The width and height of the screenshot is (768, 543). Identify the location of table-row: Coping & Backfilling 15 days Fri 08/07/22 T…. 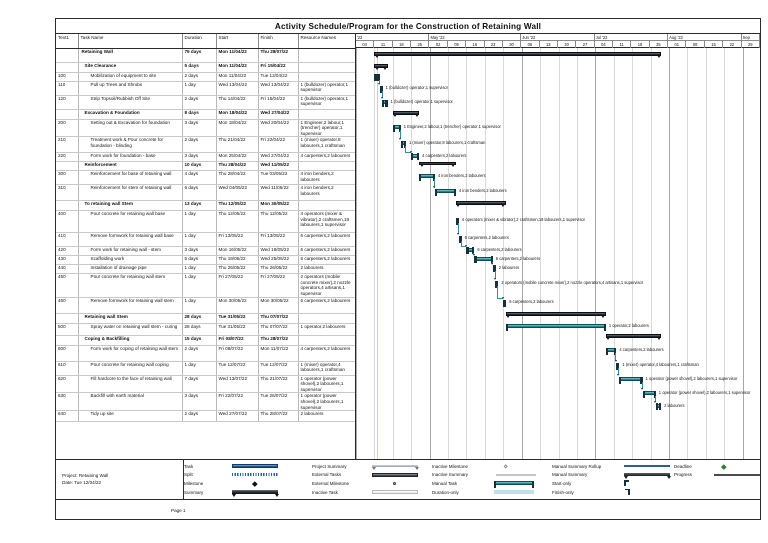
(205, 340).